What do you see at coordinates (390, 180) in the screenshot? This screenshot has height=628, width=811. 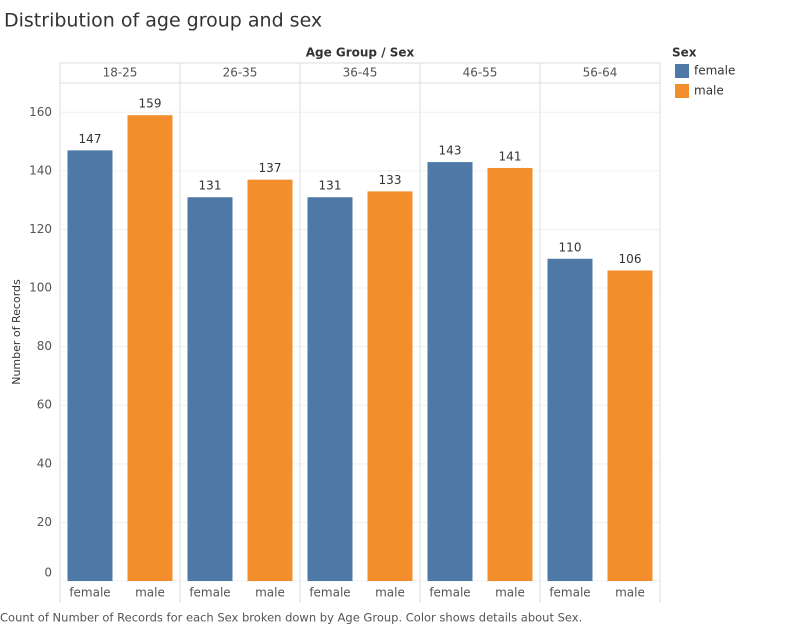 I see `data-label: 133` at bounding box center [390, 180].